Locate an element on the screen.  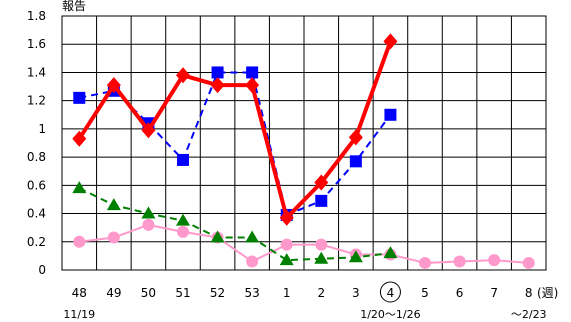
y-tick-label: 0.4 is located at coordinates (36, 214).